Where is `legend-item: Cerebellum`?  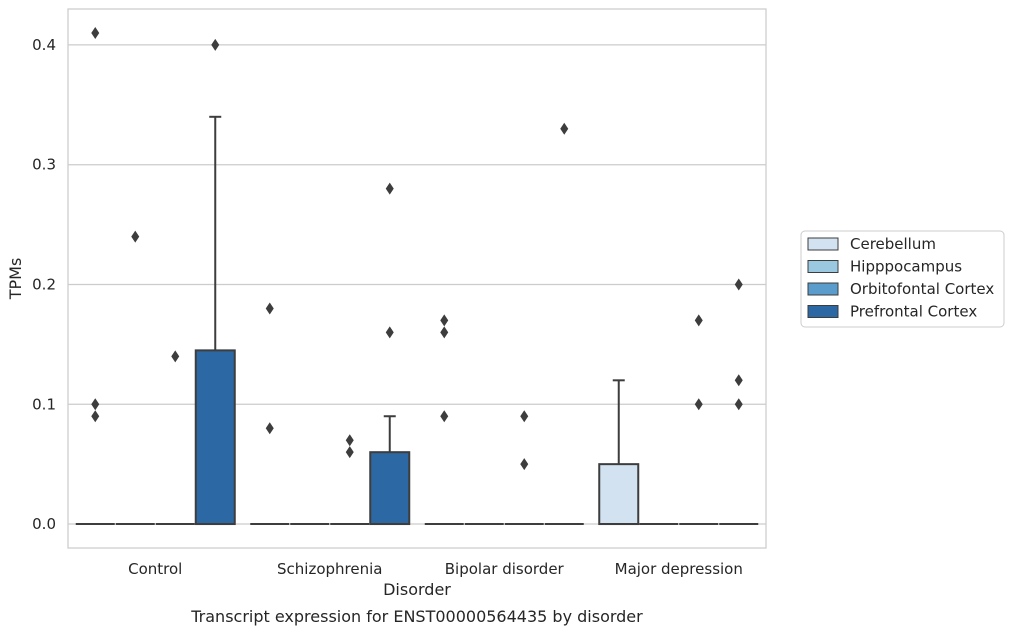 legend-item: Cerebellum is located at coordinates (871, 244).